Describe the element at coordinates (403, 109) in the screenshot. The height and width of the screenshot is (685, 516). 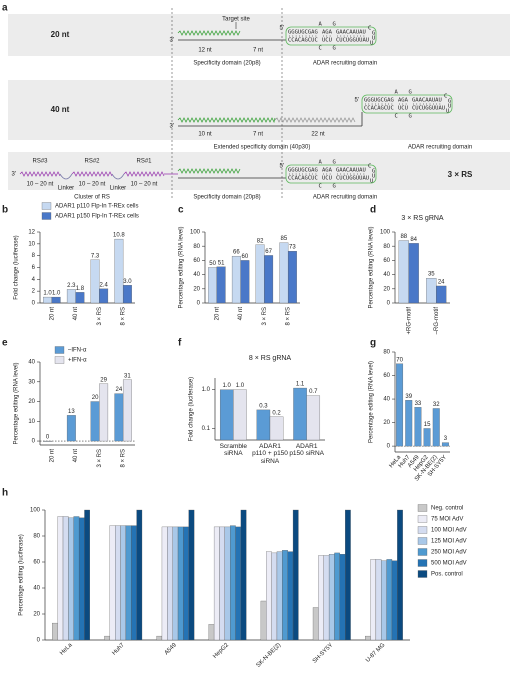
I see `sequence: UCU` at that location.